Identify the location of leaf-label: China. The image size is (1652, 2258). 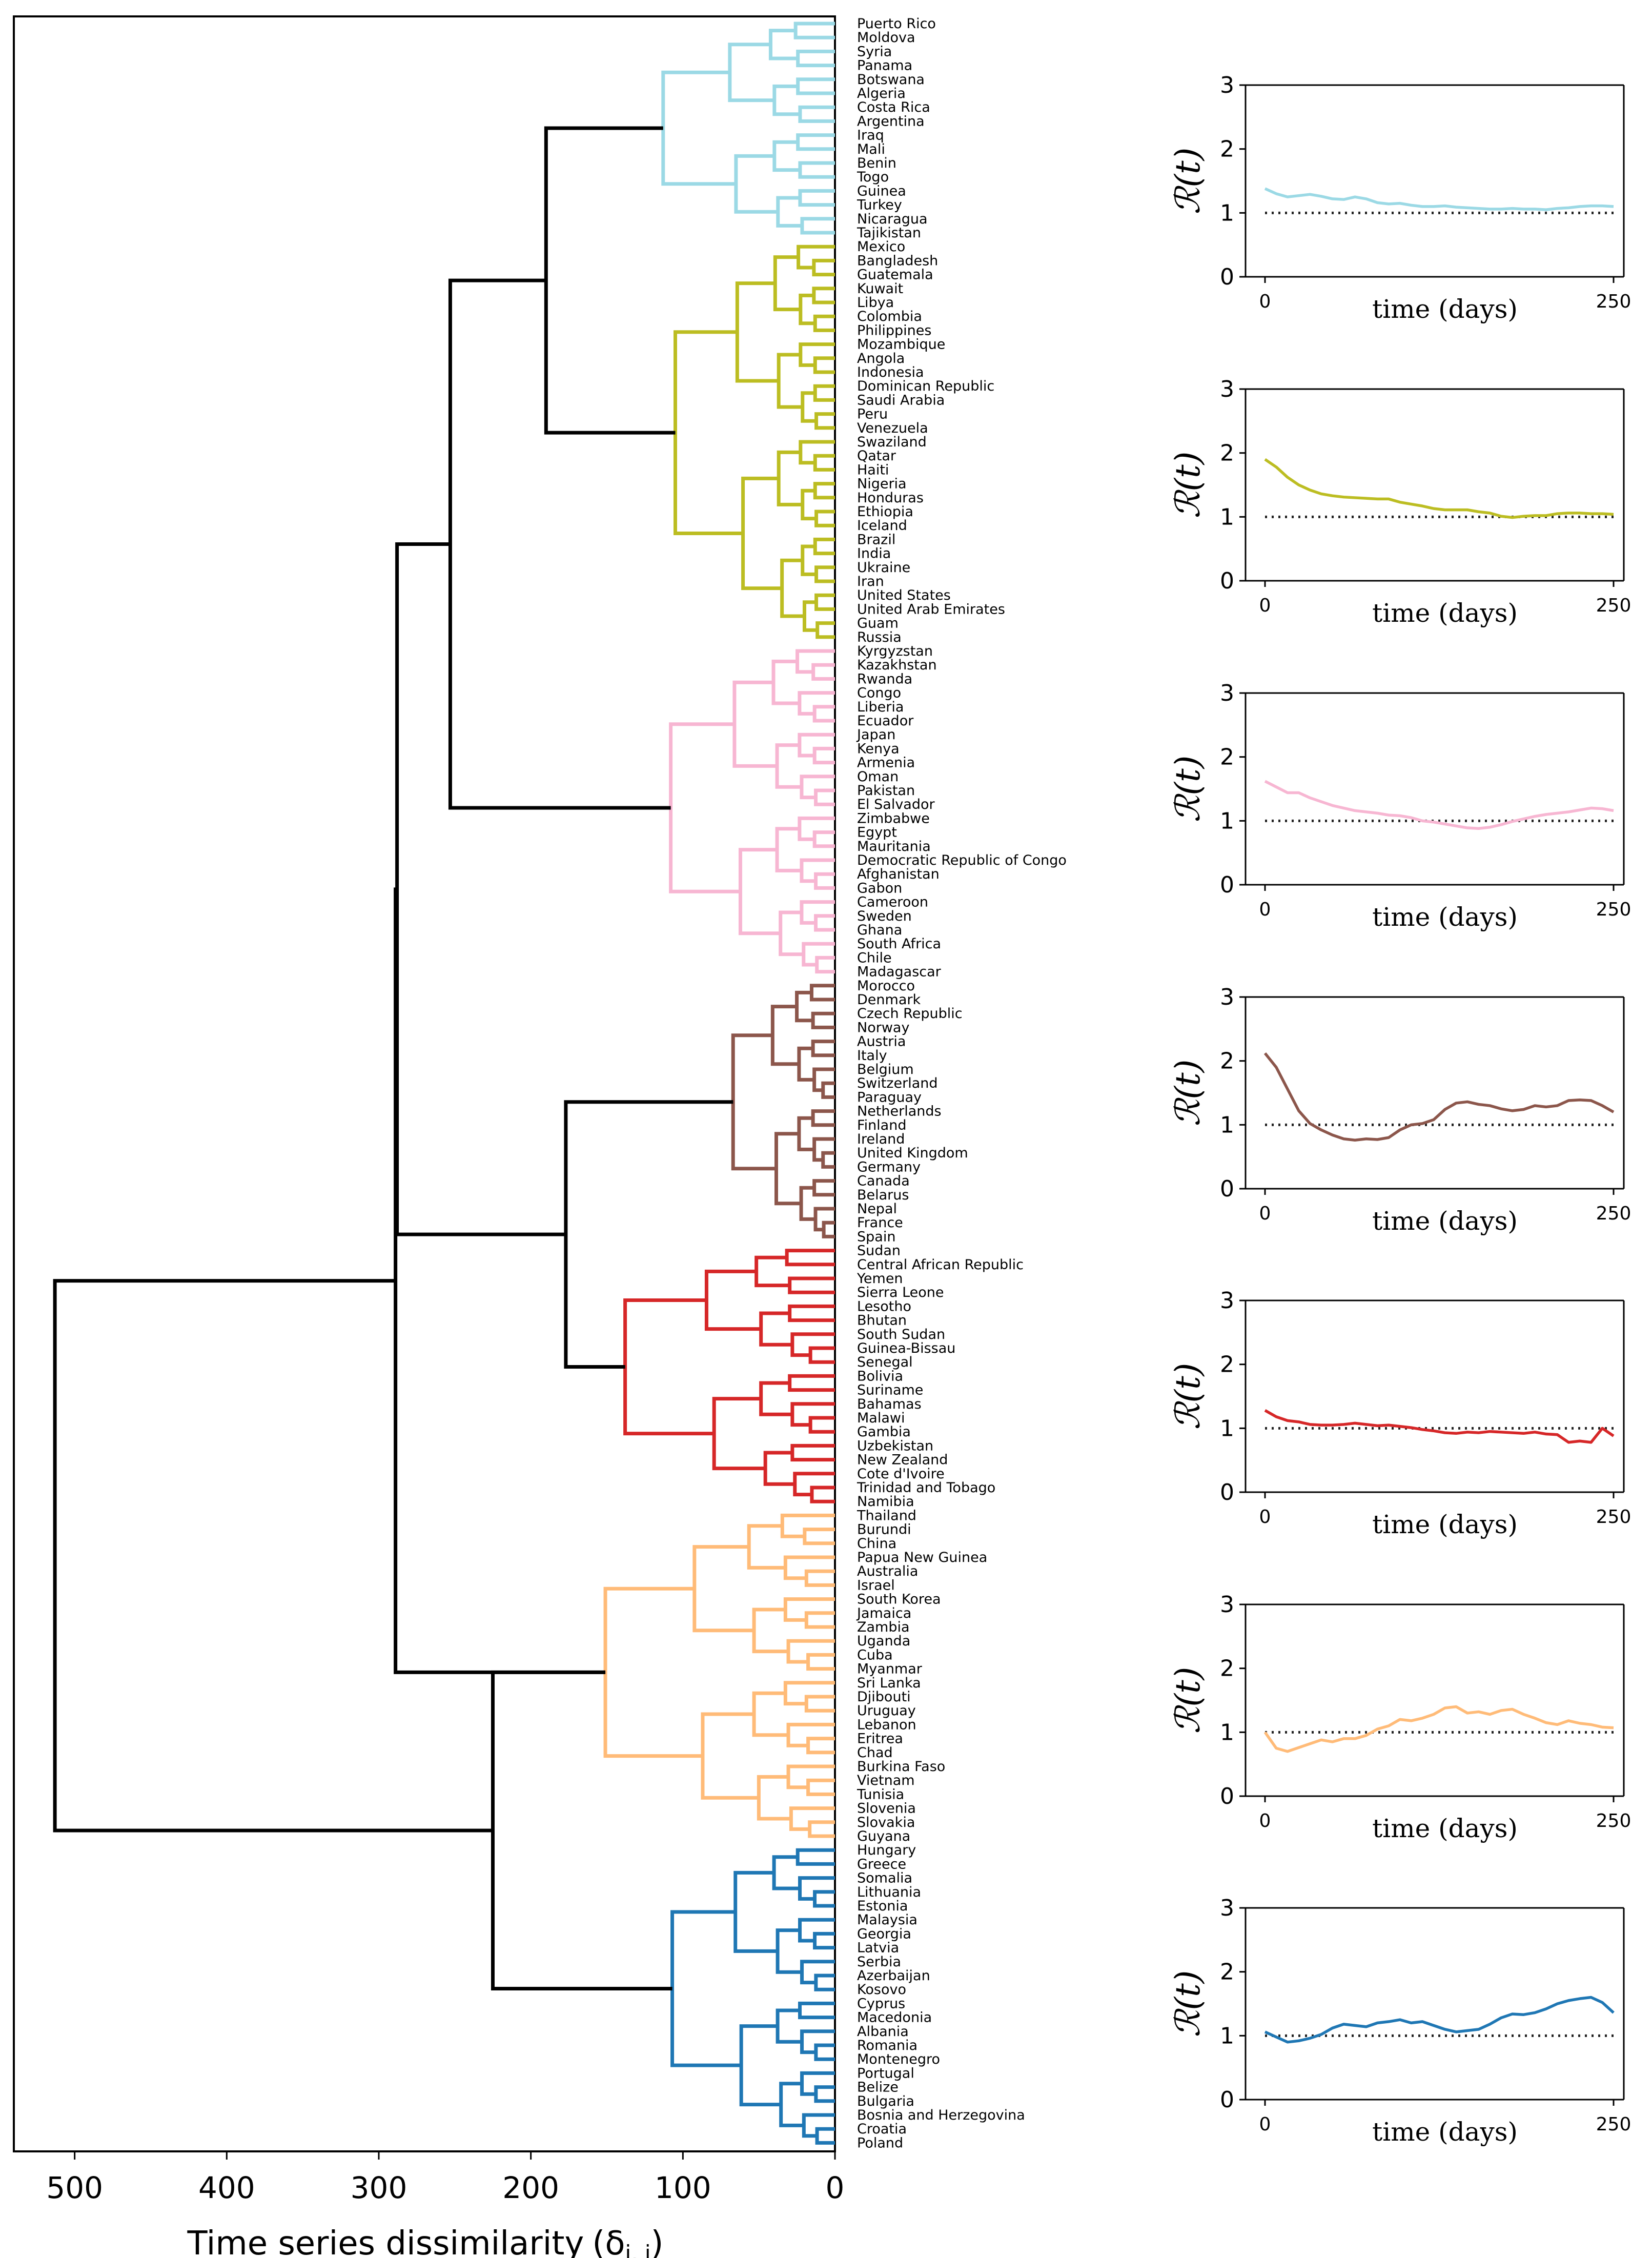
(877, 1544).